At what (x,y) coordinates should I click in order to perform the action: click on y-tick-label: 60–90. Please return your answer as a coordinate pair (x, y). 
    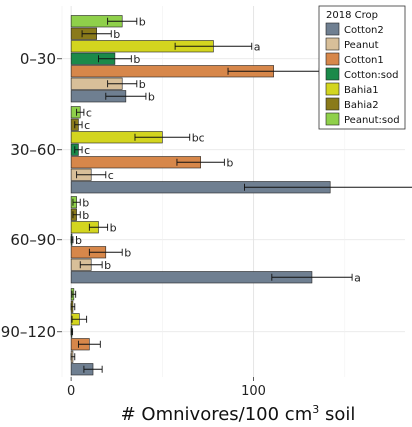
    Looking at the image, I should click on (33, 240).